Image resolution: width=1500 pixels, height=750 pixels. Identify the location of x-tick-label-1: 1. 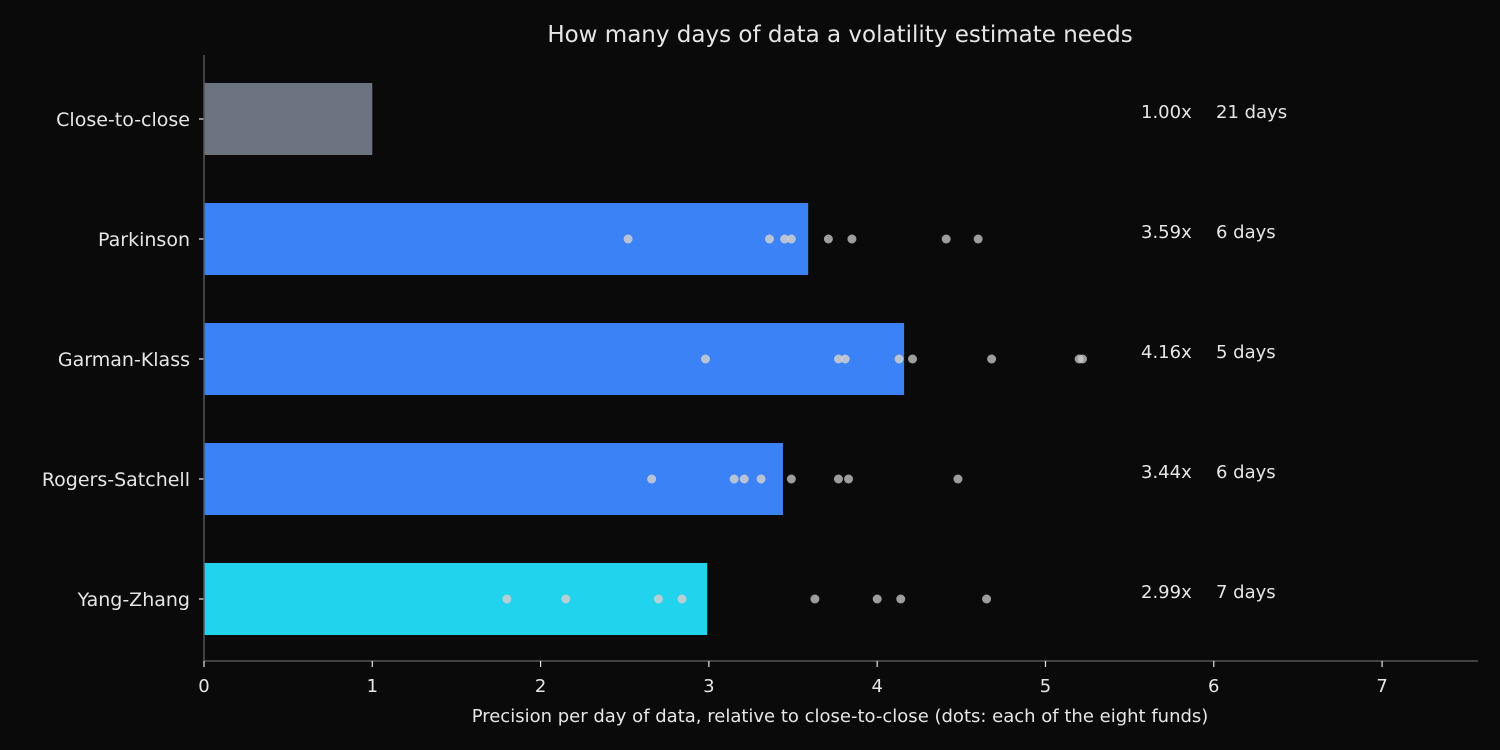
(372, 686).